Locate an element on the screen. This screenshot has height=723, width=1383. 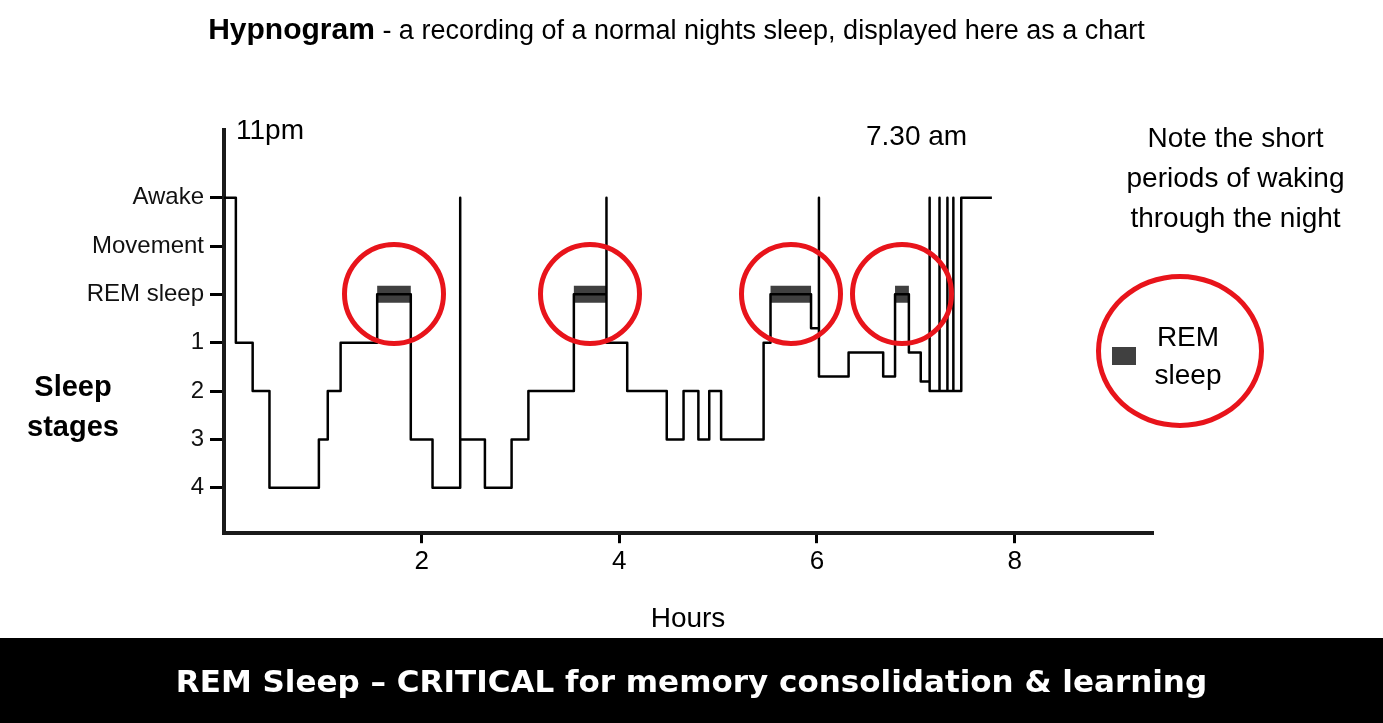
y-tick-label: 2 is located at coordinates (197, 389).